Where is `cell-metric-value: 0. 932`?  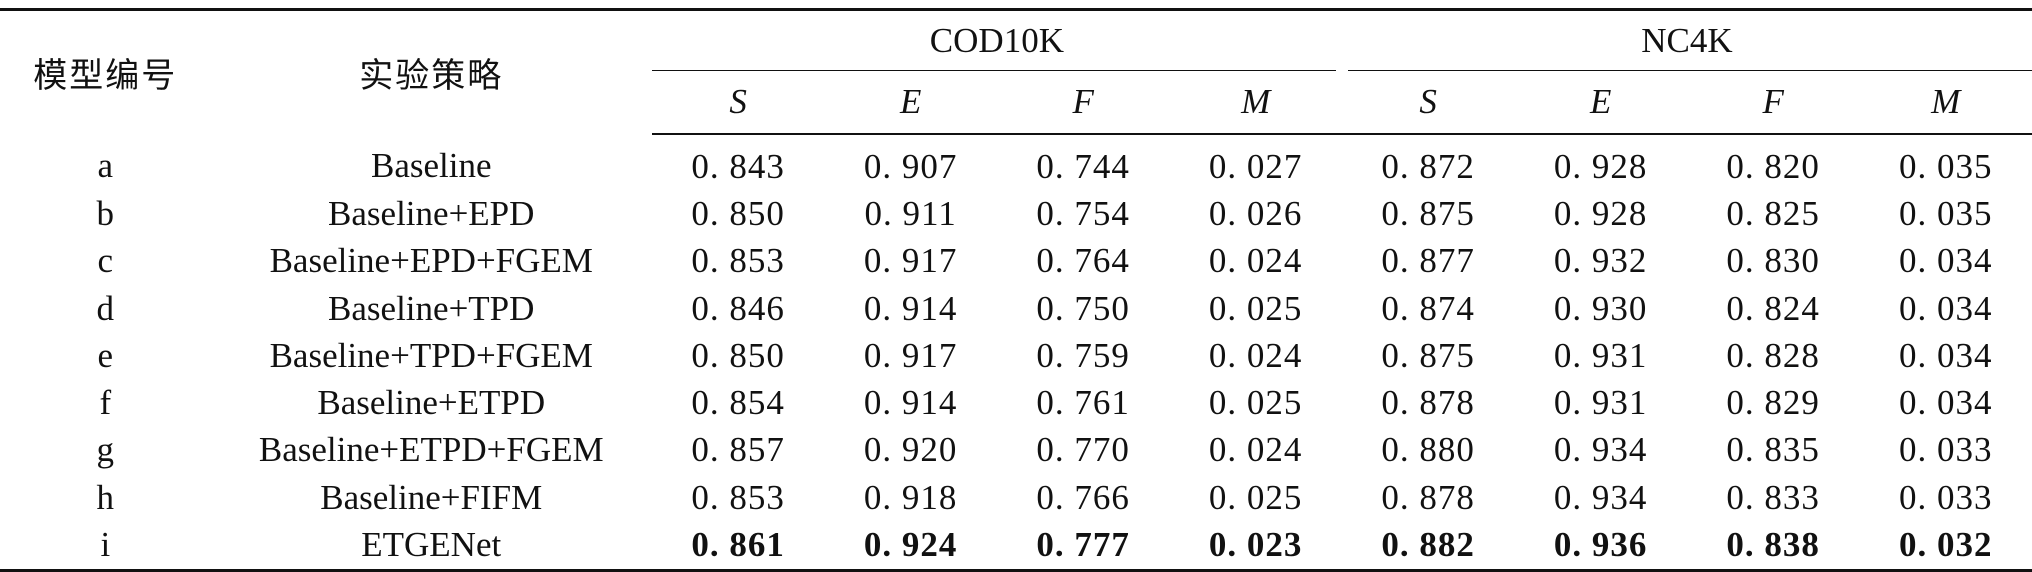
cell-metric-value: 0. 932 is located at coordinates (1600, 261).